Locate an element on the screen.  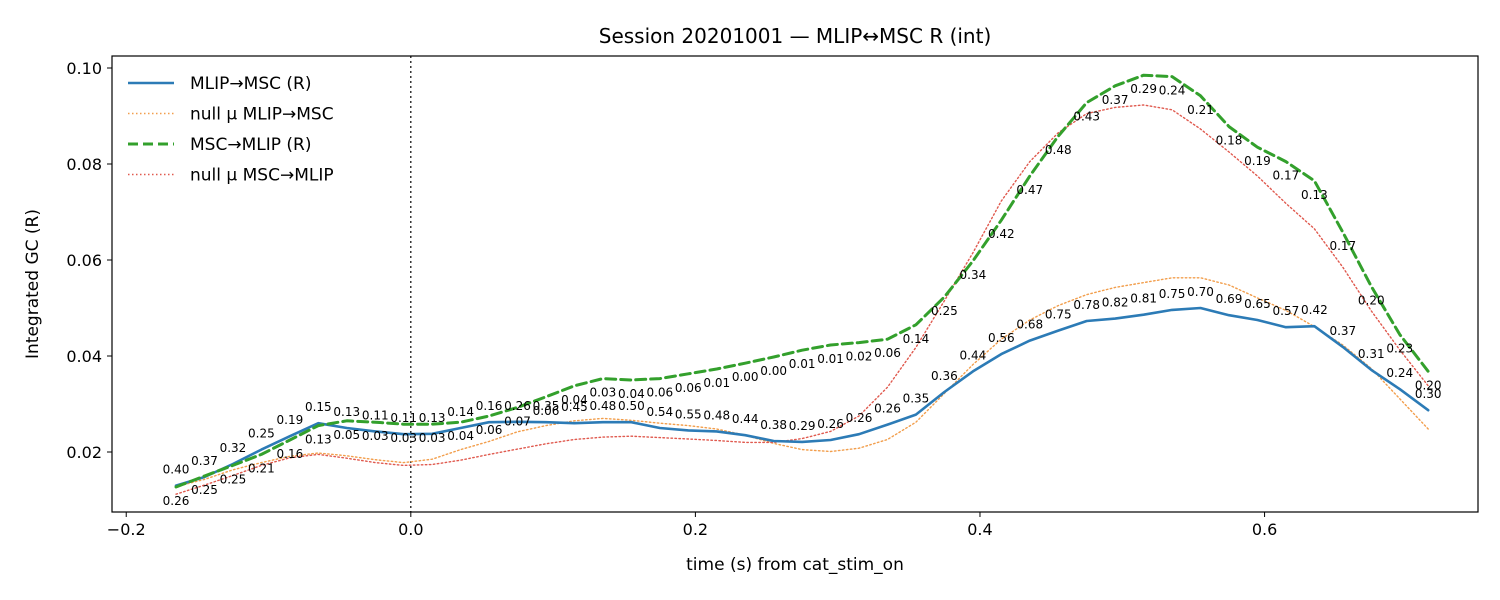
pvalue-label-msc-mlip: 0.26 is located at coordinates (176, 501).